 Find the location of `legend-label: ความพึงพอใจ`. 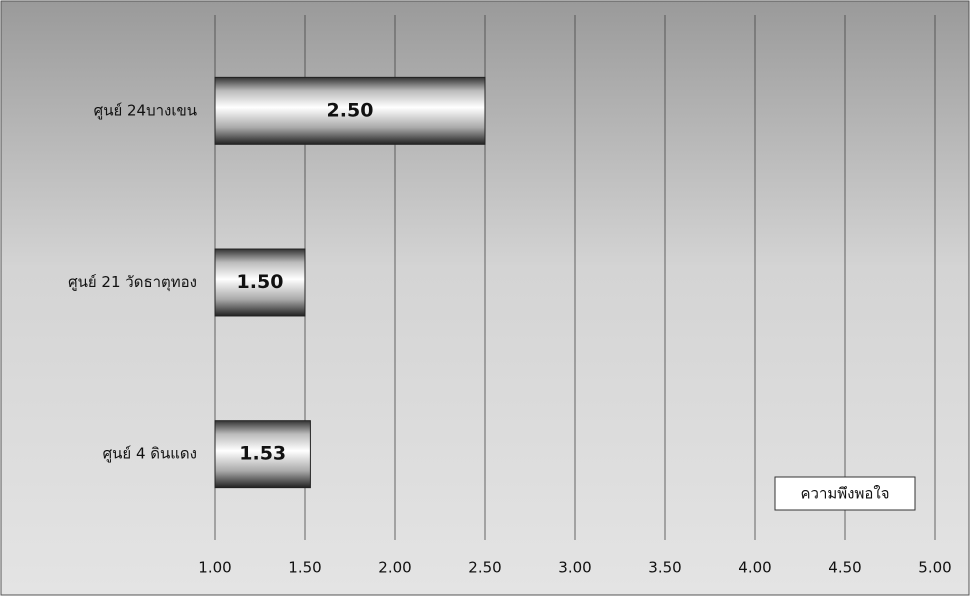

legend-label: ความพึงพอใจ is located at coordinates (845, 494).